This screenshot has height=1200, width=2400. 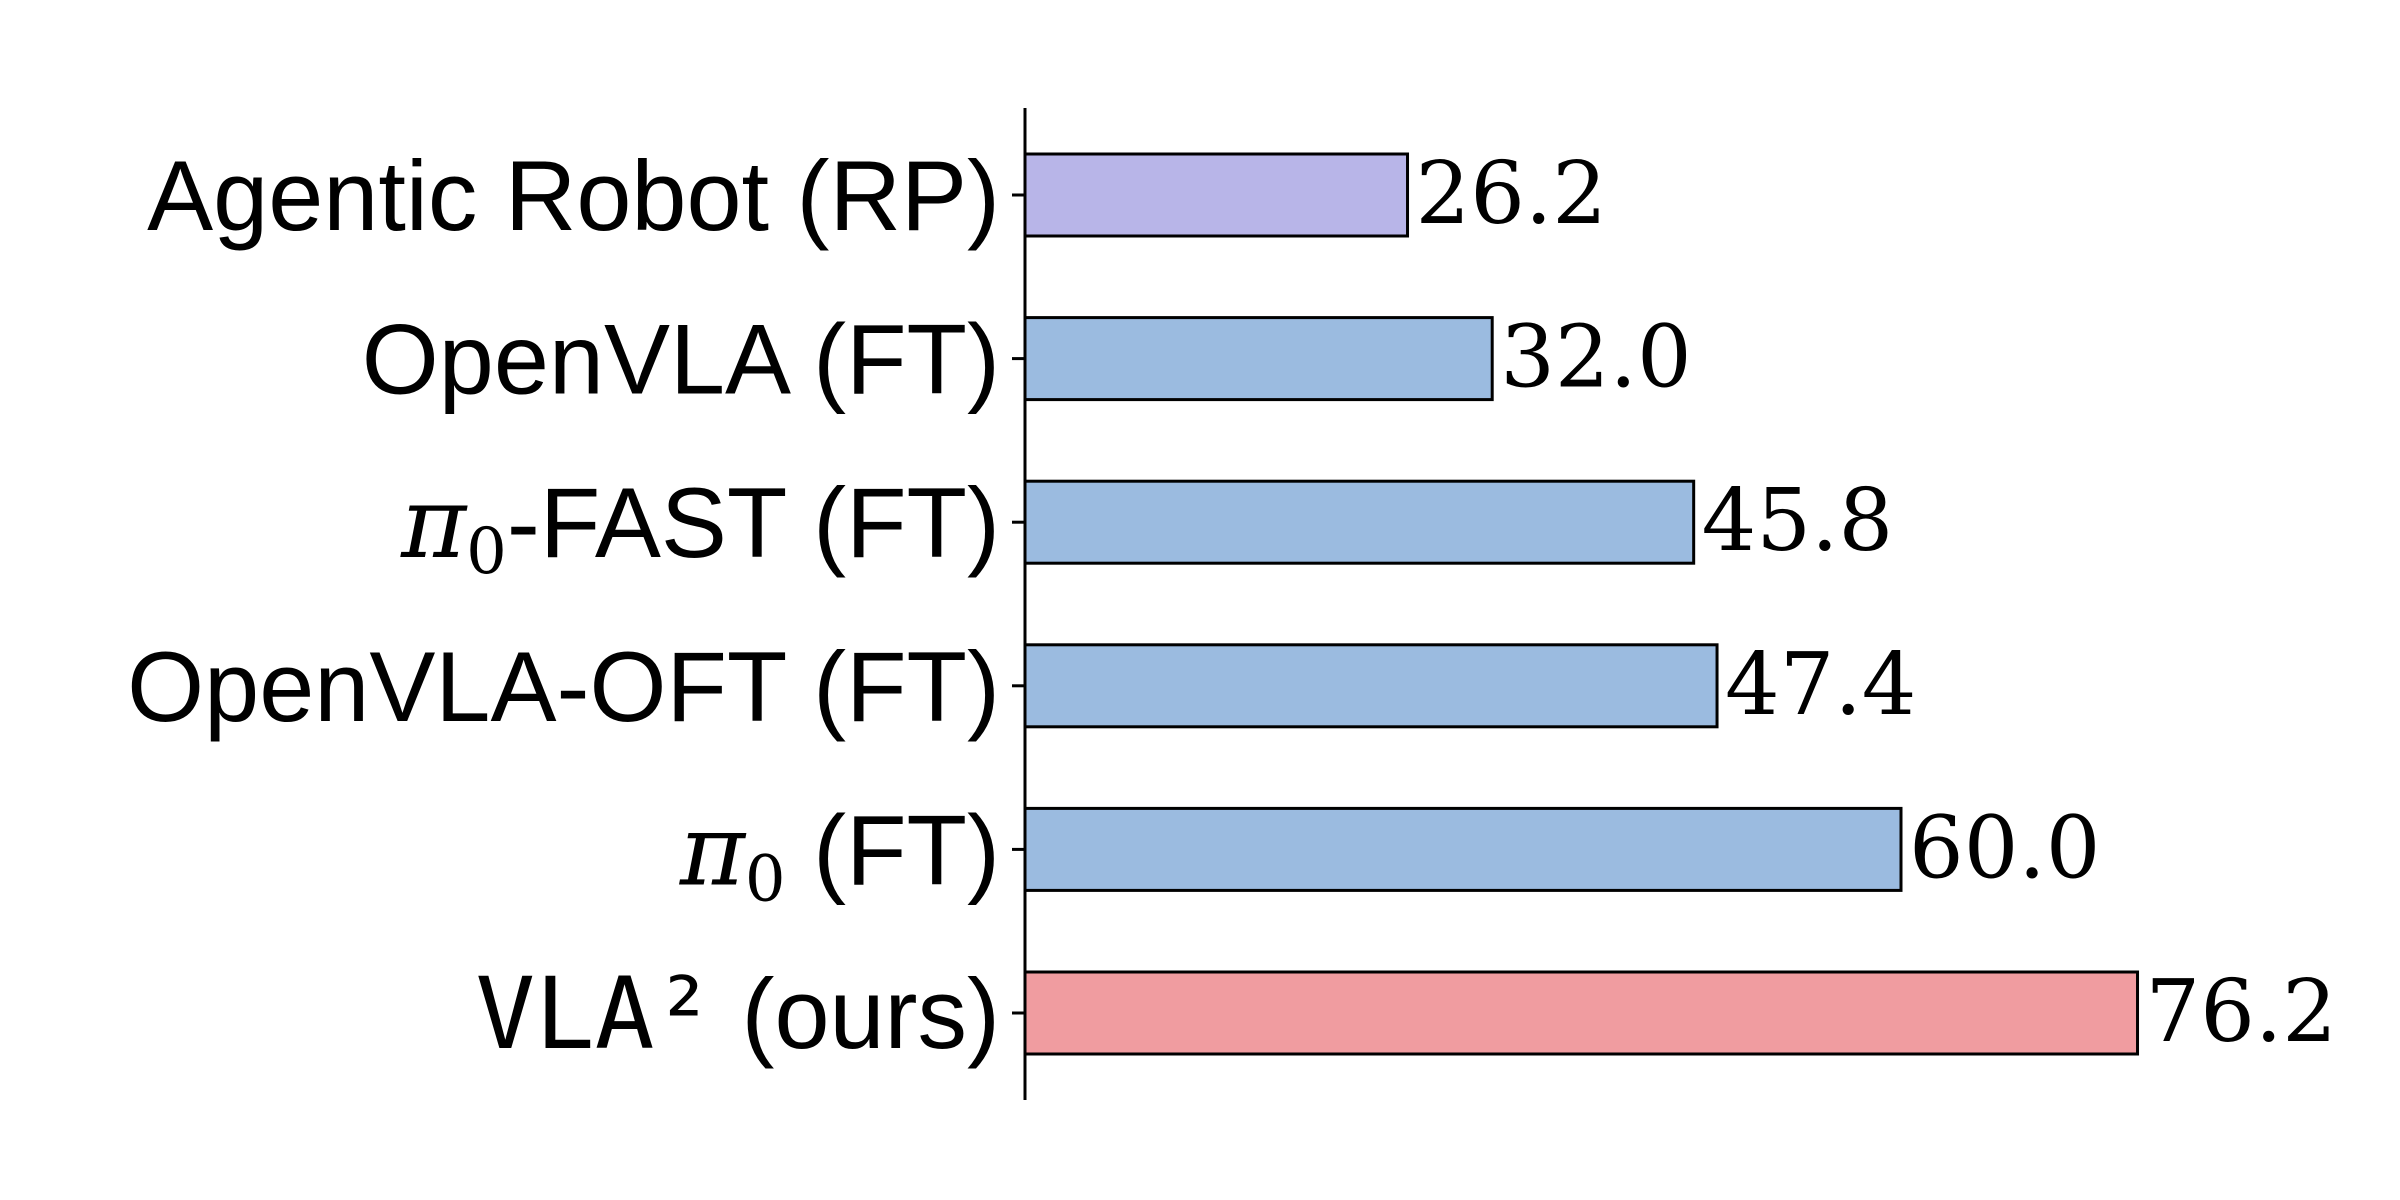 I want to click on category-label-text-part: (ours), so click(x=857, y=1013).